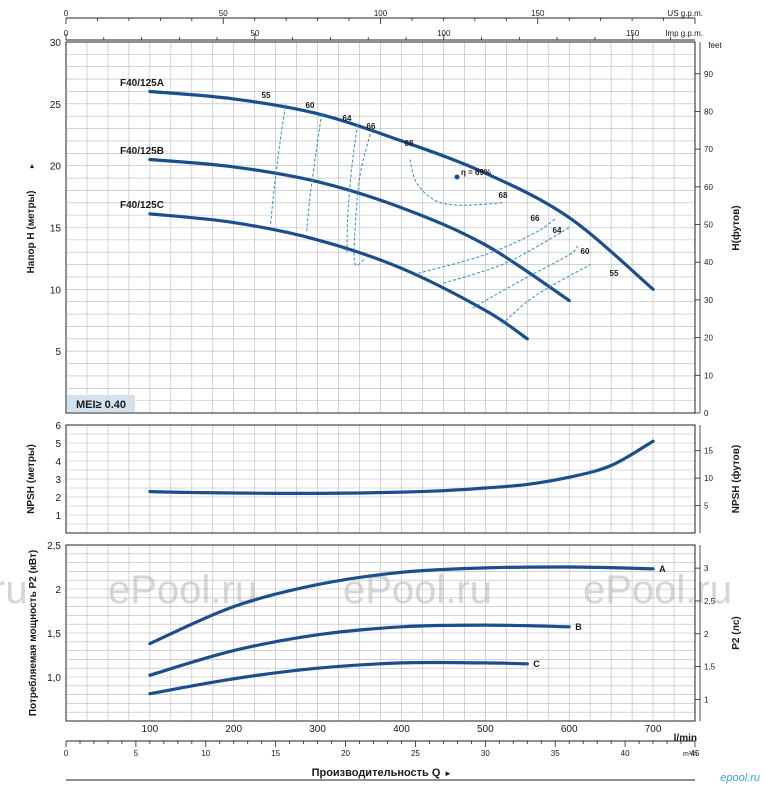 This screenshot has height=788, width=765. Describe the element at coordinates (476, 172) in the screenshot. I see `efficiency-label: η = 69%` at that location.